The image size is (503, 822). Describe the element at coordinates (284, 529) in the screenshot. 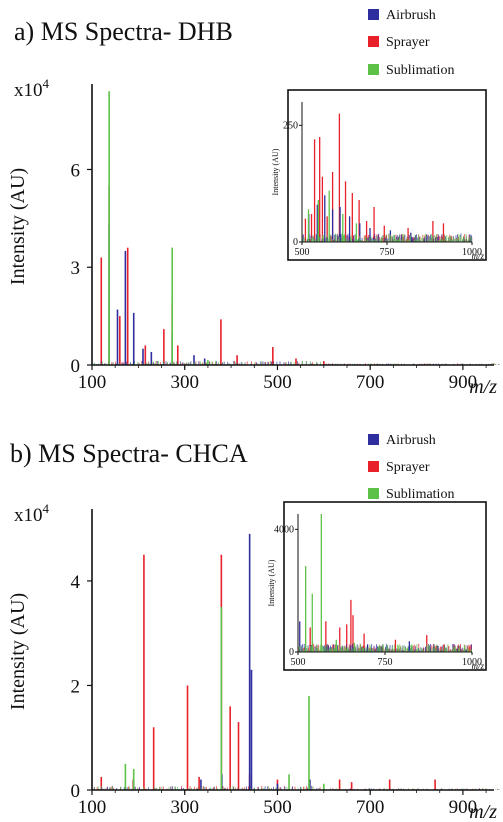

I see `inset-y-tick-label: 4000` at that location.